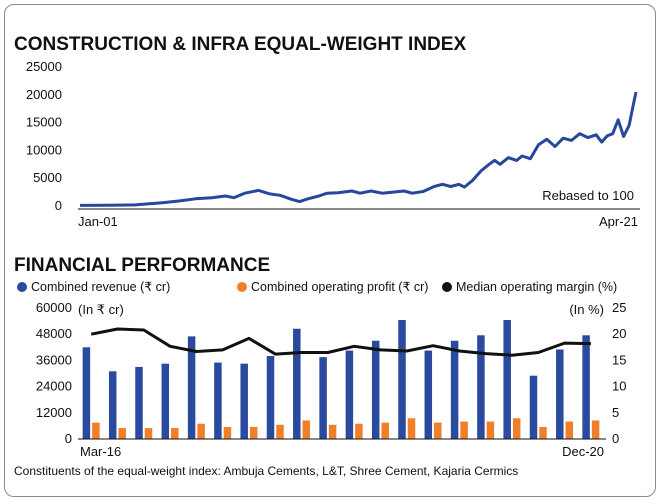 This screenshot has width=660, height=501. What do you see at coordinates (447, 287) in the screenshot?
I see `legend-margin-marker` at bounding box center [447, 287].